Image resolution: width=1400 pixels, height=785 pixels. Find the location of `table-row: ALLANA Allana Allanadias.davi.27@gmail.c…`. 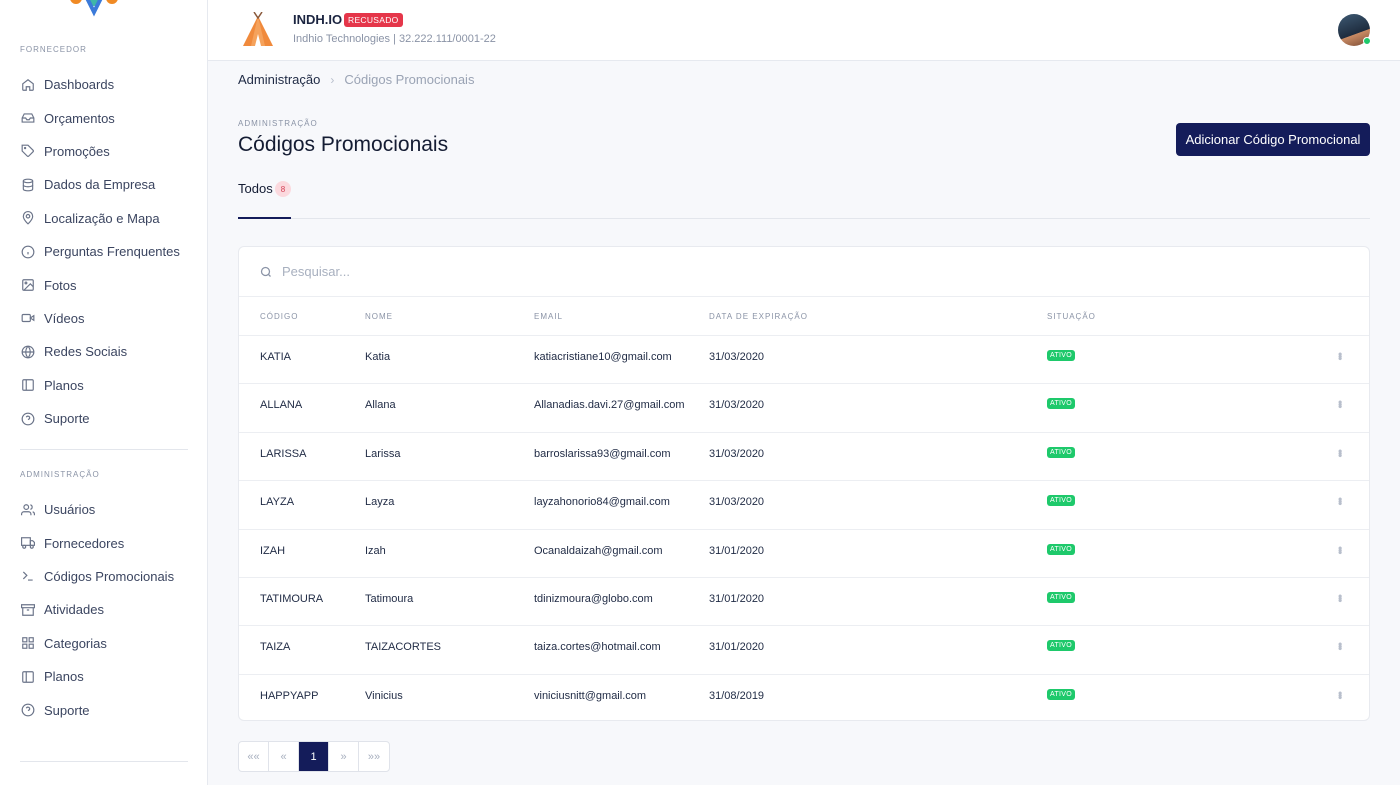

table-row: ALLANA Allana Allanadias.davi.27@gmail.c… is located at coordinates (804, 408).